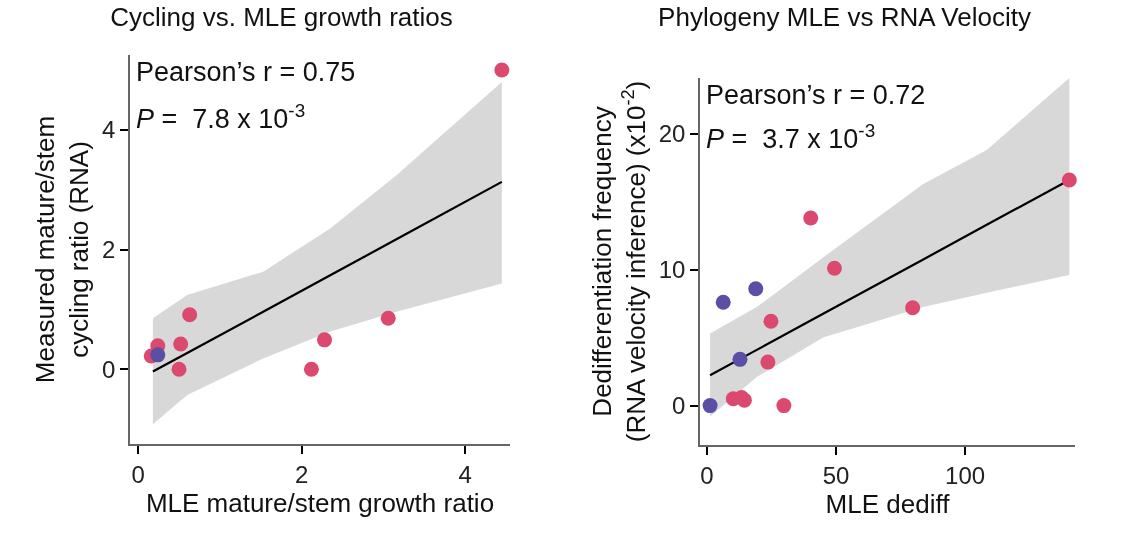  Describe the element at coordinates (844, 17) in the screenshot. I see `chart-title: Phylogeny MLE vs RNA Velocity` at that location.